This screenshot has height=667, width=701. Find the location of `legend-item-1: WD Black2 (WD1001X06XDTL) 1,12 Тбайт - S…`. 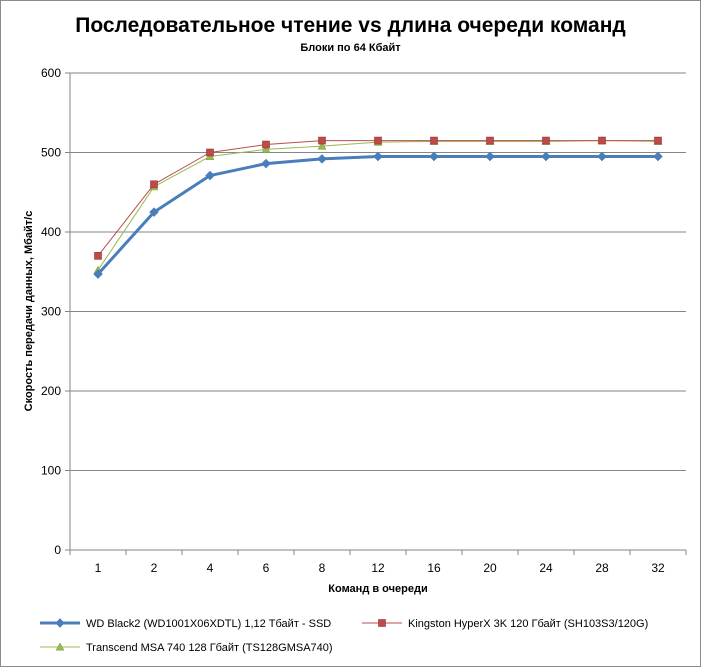

legend-item-1: WD Black2 (WD1001X06XDTL) 1,12 Тбайт - S… is located at coordinates (185, 624).